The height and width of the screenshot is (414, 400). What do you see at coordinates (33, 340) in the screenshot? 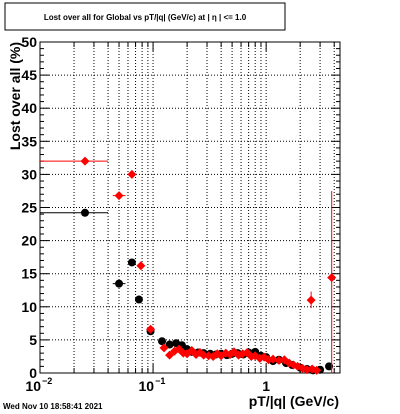
I see `y-tick-label: 5` at bounding box center [33, 340].